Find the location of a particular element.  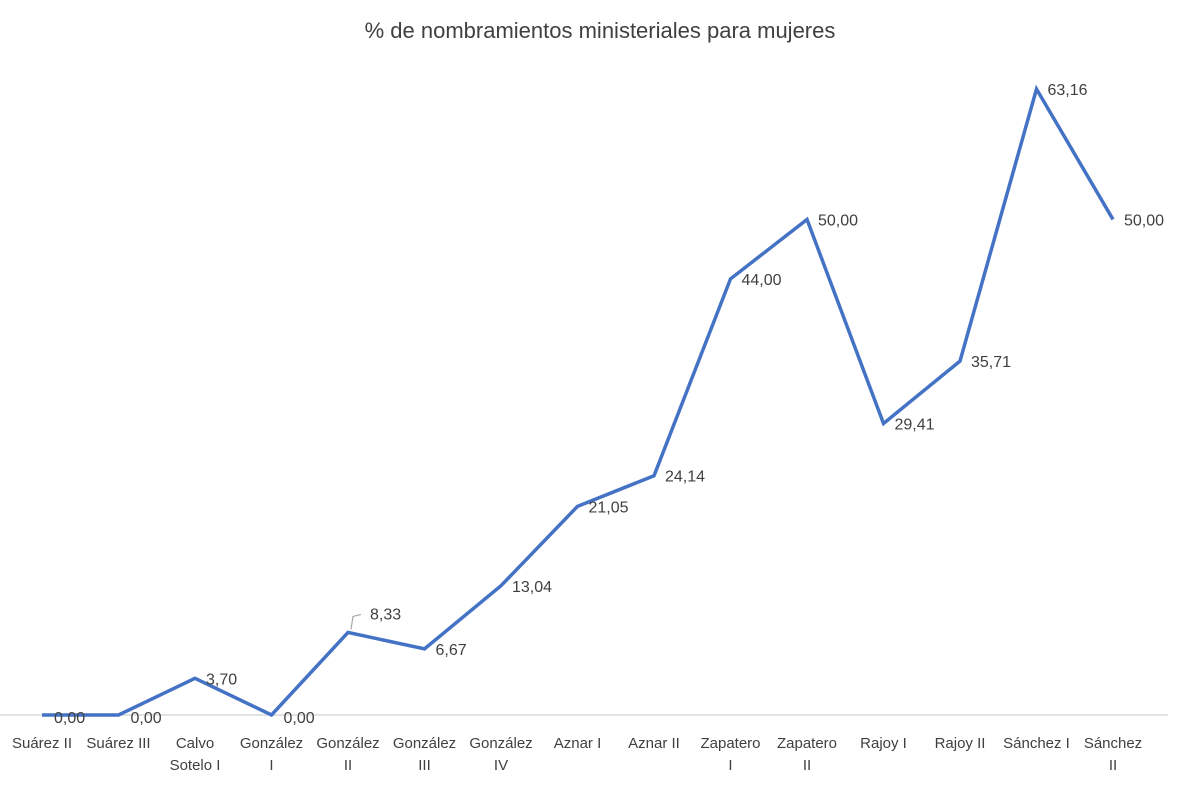

x-tick-label: Zapatero I is located at coordinates (730, 754).